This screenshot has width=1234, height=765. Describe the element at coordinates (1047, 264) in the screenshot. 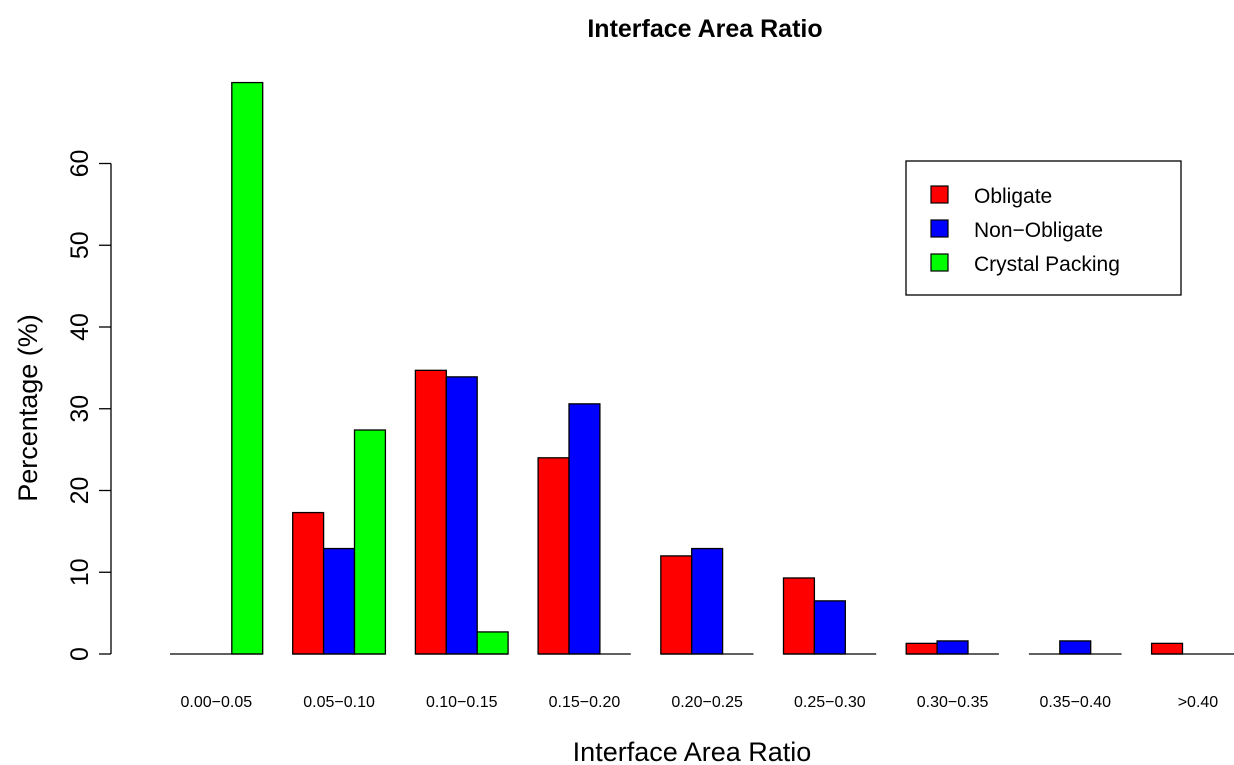

I see `legend-label: Crystal Packing` at that location.